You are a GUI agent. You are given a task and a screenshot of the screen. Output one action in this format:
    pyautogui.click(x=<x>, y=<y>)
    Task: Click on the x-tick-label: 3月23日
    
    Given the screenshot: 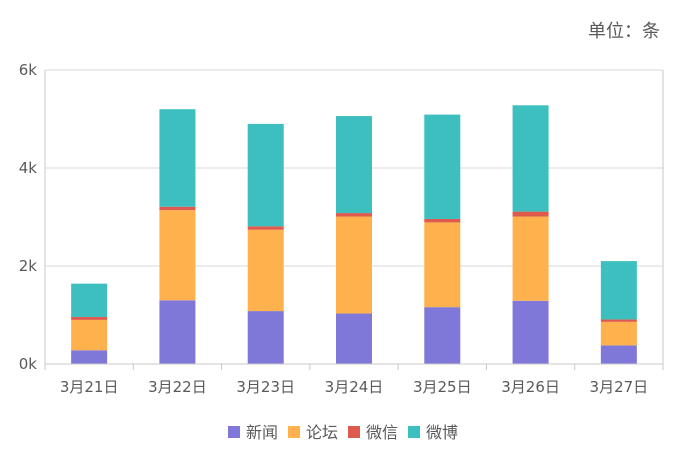 What is the action you would take?
    pyautogui.click(x=265, y=387)
    